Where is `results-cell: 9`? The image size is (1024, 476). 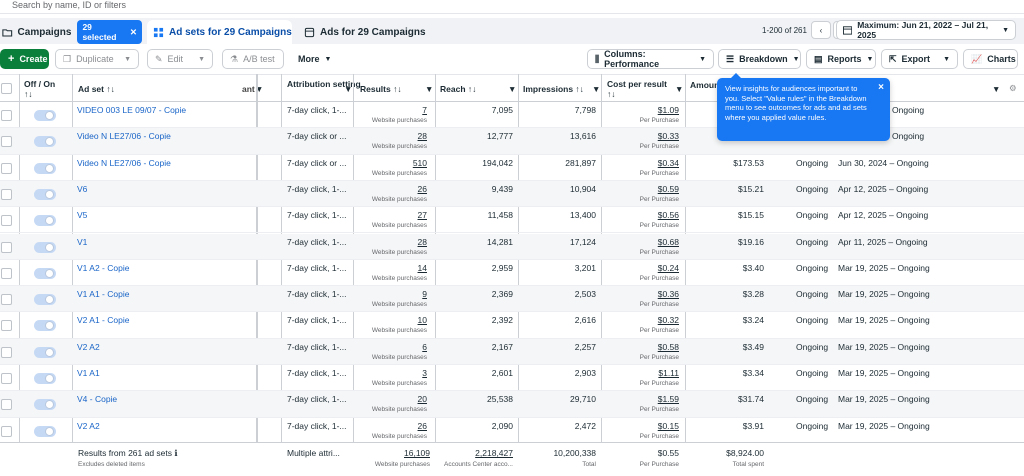
results-cell: 9 is located at coordinates (424, 294).